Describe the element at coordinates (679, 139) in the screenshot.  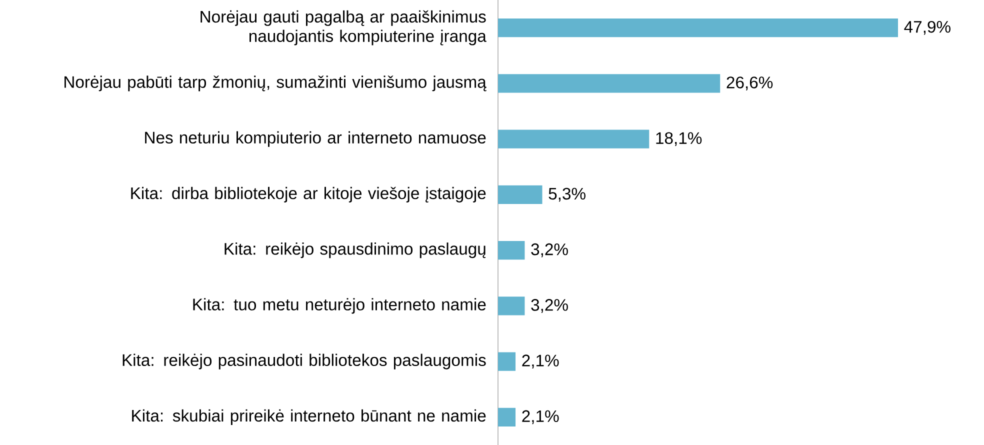
I see `data-label: 18,1%` at that location.